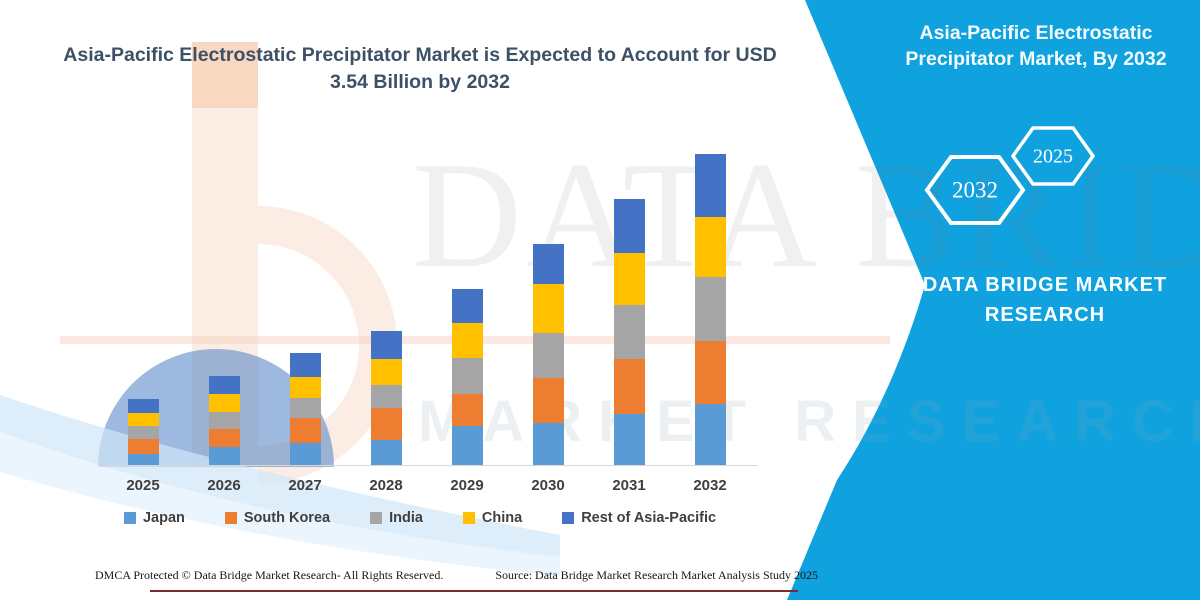 The height and width of the screenshot is (600, 1200). I want to click on bar-2031, so click(629, 332).